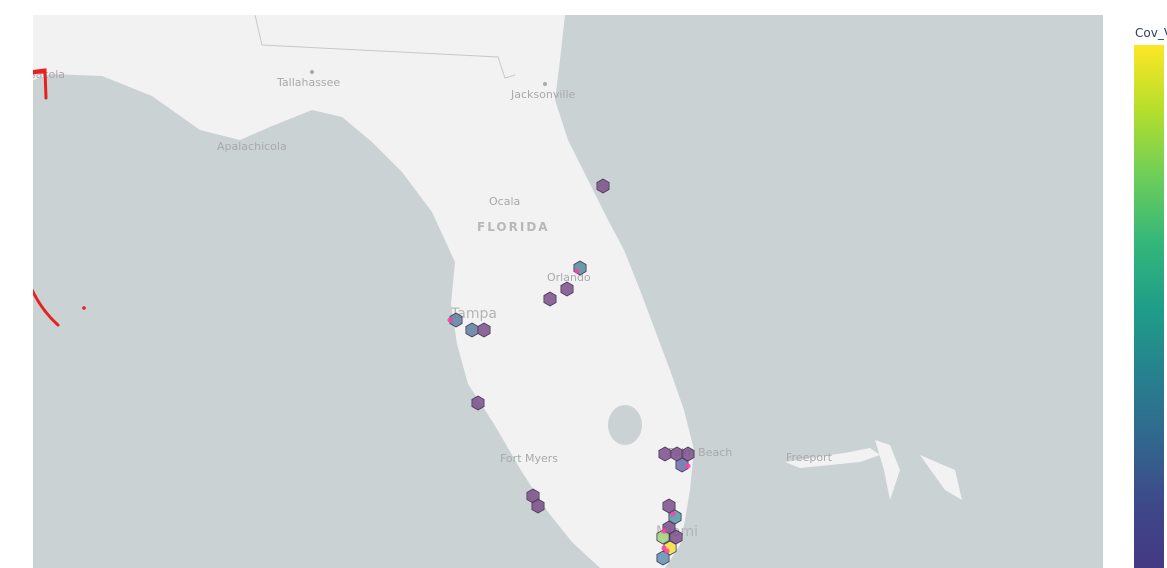  What do you see at coordinates (385, 47) in the screenshot?
I see `state-border` at bounding box center [385, 47].